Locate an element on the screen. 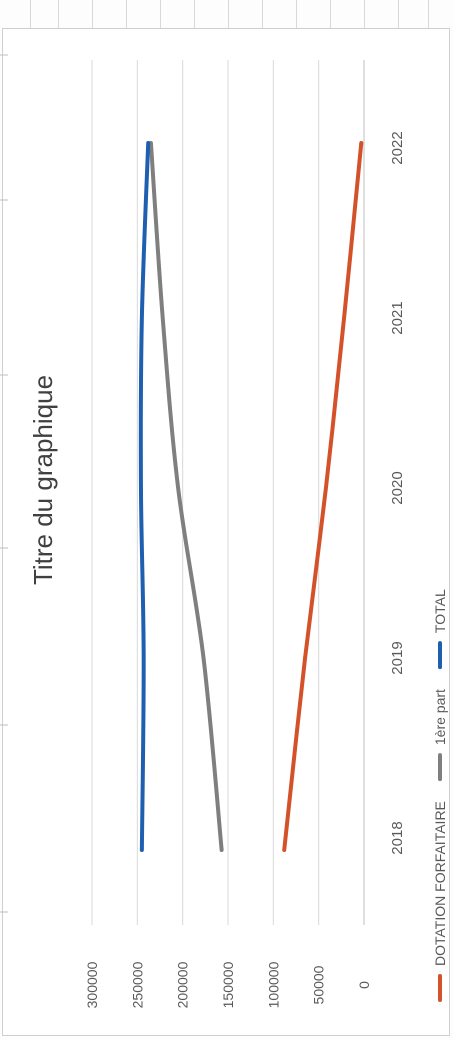 The width and height of the screenshot is (454, 1040). x-tick-label: 2022 is located at coordinates (397, 147).